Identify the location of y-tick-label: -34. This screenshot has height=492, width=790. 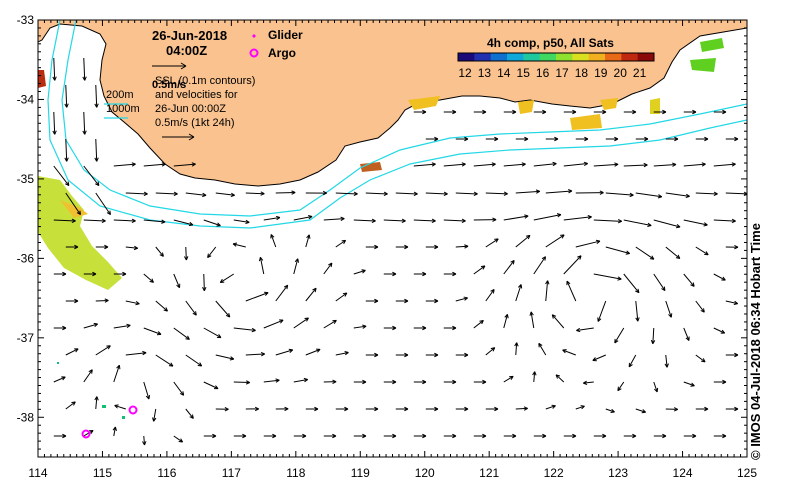
(26, 99).